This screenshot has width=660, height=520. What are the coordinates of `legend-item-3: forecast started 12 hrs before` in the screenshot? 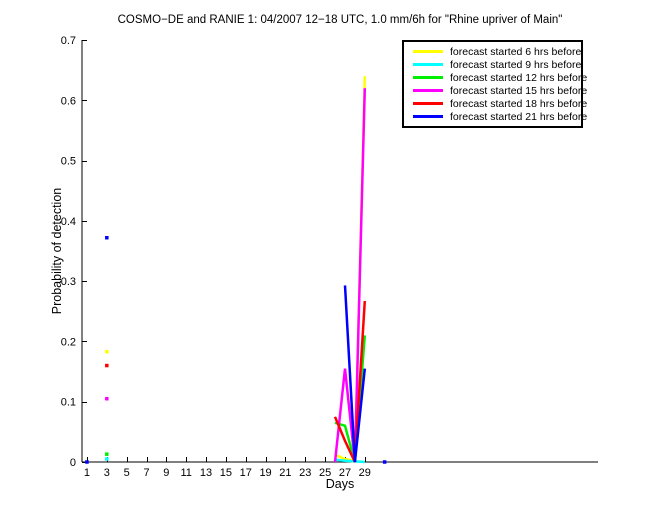 It's located at (495, 77).